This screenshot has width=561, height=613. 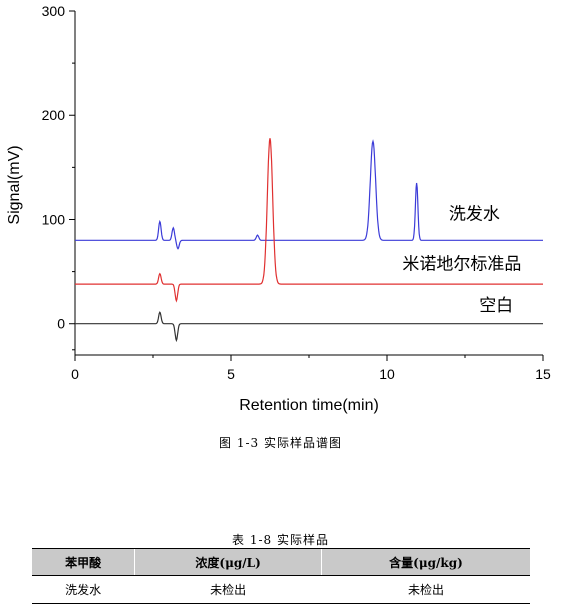 I want to click on y-tick-label: 200, so click(x=54, y=115).